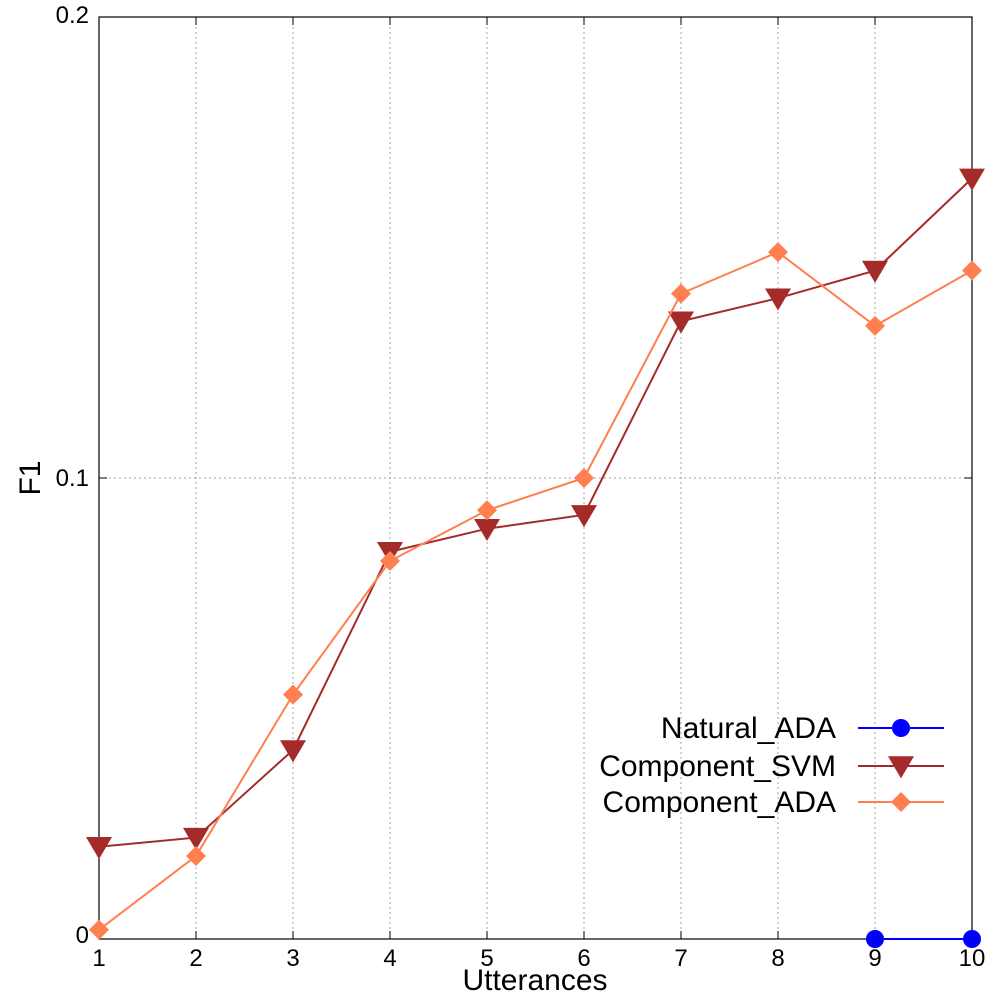  What do you see at coordinates (195, 958) in the screenshot?
I see `x-tick-label: 2` at bounding box center [195, 958].